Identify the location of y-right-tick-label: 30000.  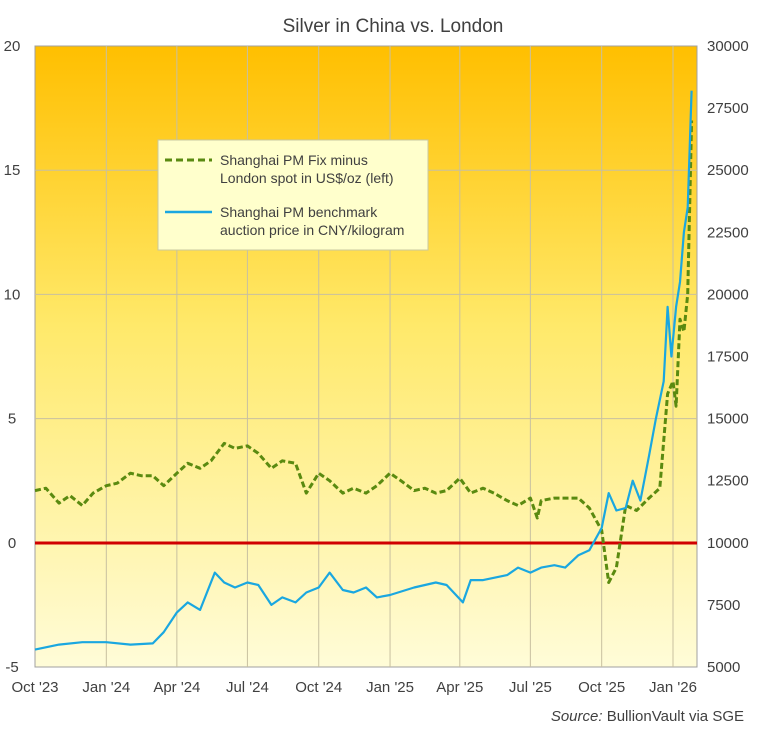
(728, 46).